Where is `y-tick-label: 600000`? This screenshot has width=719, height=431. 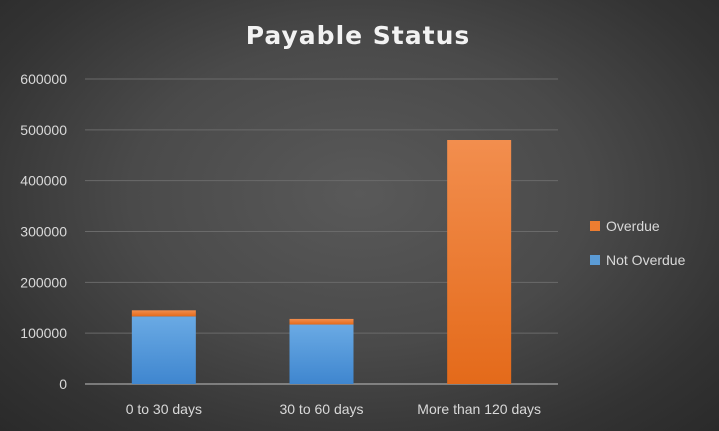
y-tick-label: 600000 is located at coordinates (43, 79).